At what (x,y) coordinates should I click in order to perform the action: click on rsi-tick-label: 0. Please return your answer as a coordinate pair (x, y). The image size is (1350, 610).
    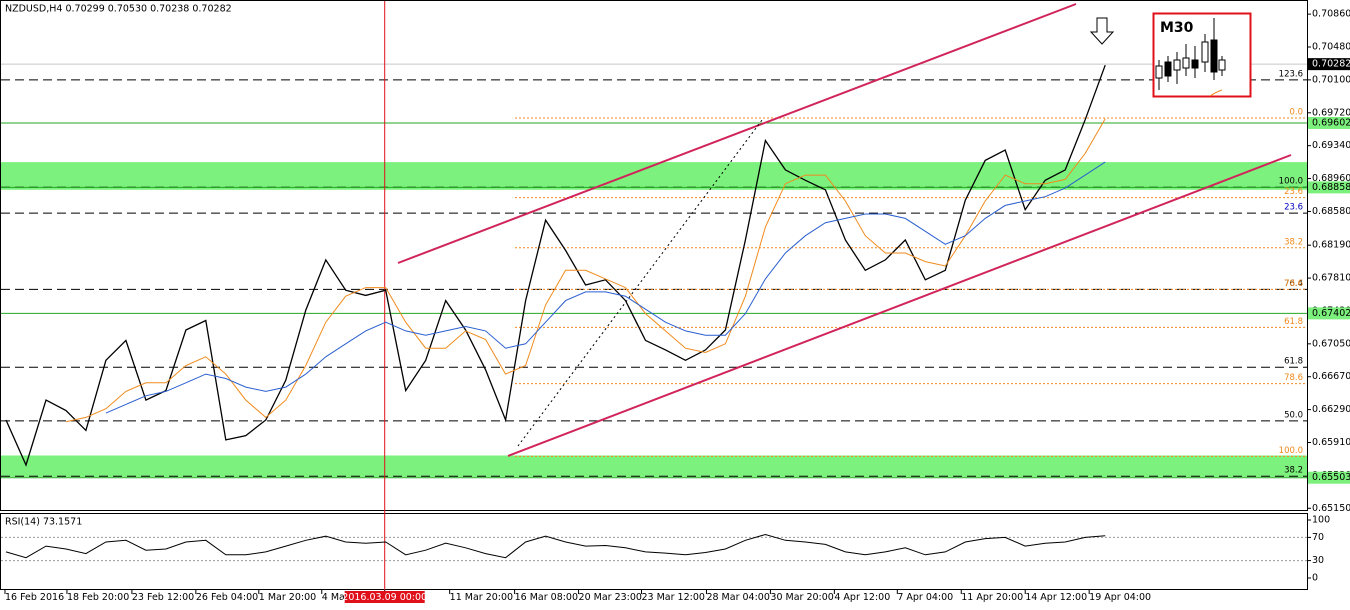
    Looking at the image, I should click on (1315, 578).